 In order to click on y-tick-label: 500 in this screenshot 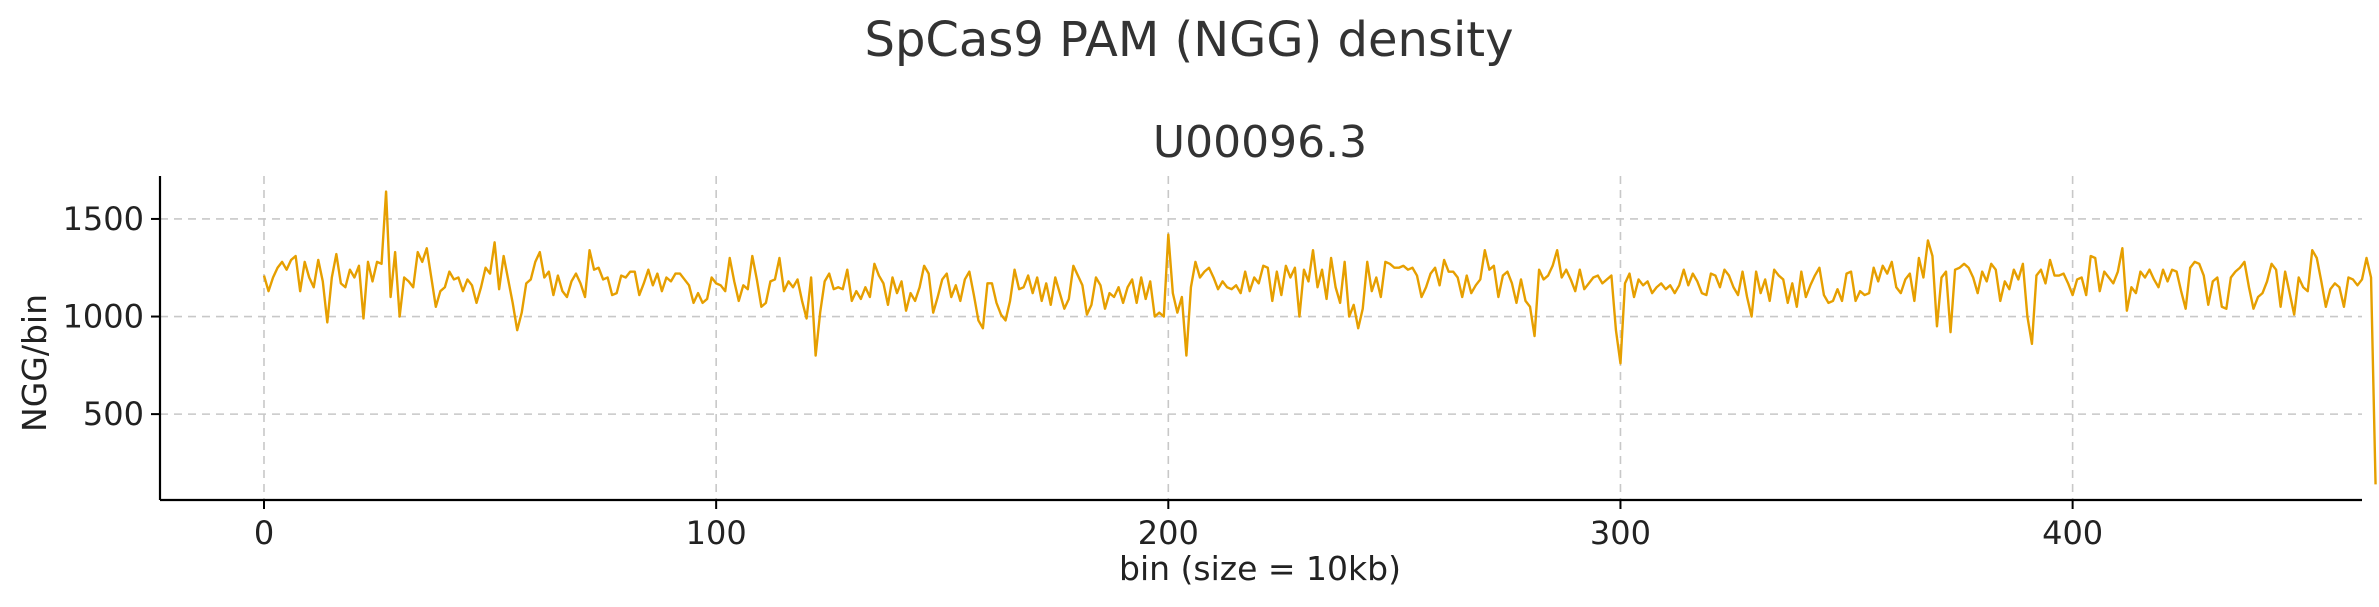, I will do `click(113, 414)`.